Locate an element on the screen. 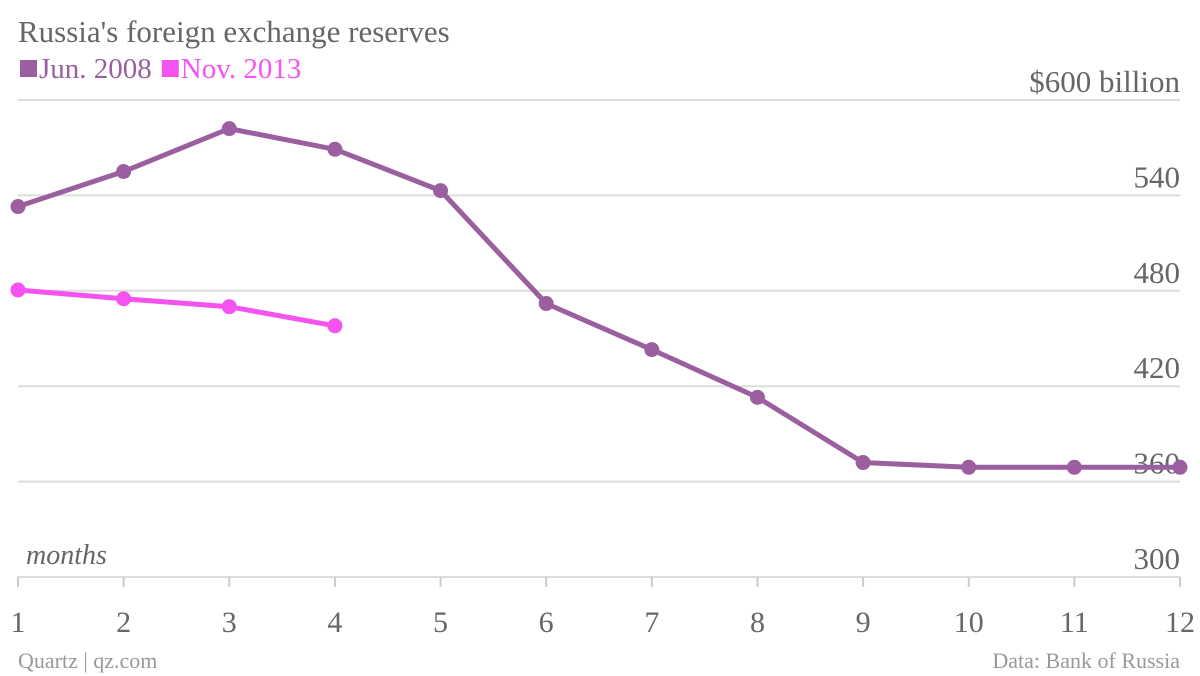 The height and width of the screenshot is (676, 1200). x-tick-label: 9 is located at coordinates (863, 622).